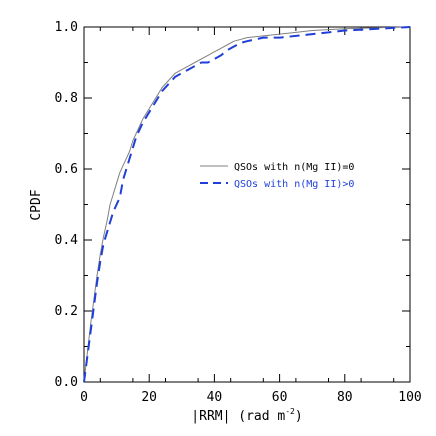 The height and width of the screenshot is (436, 436). I want to click on x-axis-label: |RRM| (rad m-2), so click(246, 415).